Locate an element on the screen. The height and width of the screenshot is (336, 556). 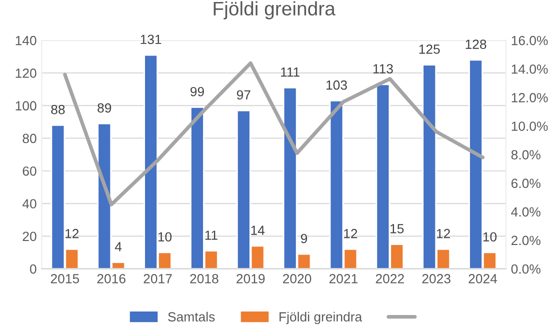
y-tick-label: 120 is located at coordinates (26, 73).